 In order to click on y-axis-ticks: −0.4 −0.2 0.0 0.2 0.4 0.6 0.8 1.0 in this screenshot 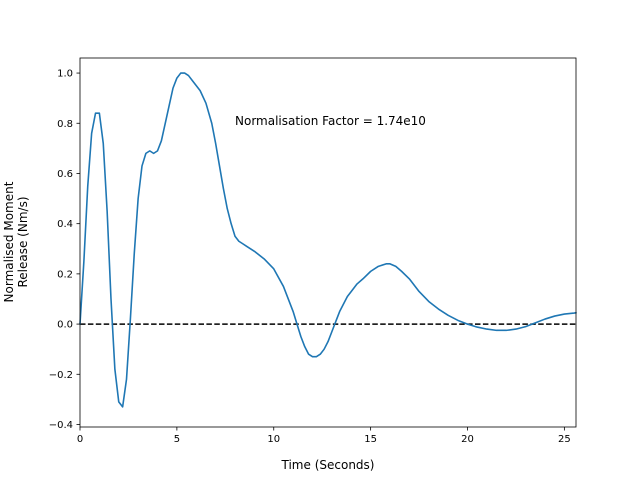, I will do `click(64, 250)`.